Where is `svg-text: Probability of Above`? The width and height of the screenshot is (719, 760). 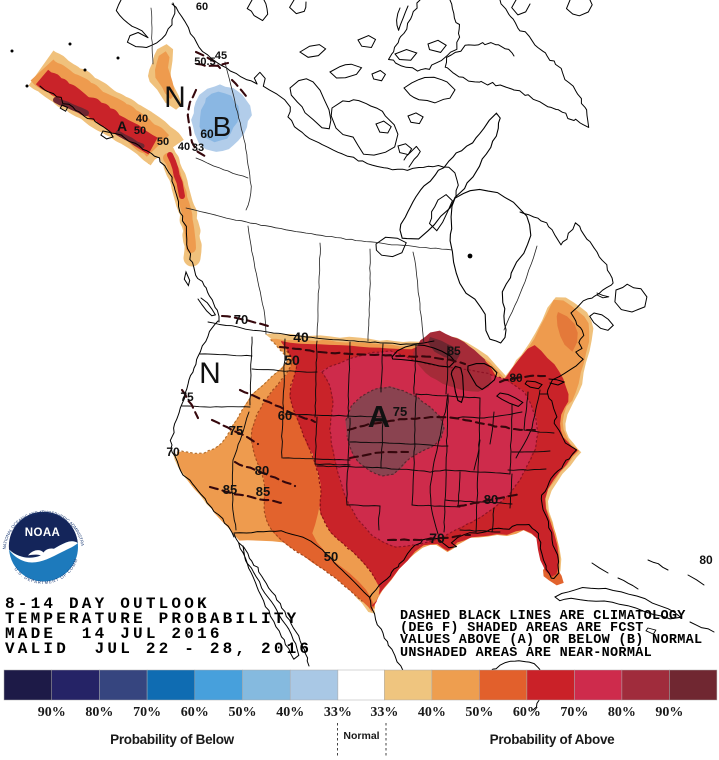 svg-text: Probability of Above is located at coordinates (553, 739).